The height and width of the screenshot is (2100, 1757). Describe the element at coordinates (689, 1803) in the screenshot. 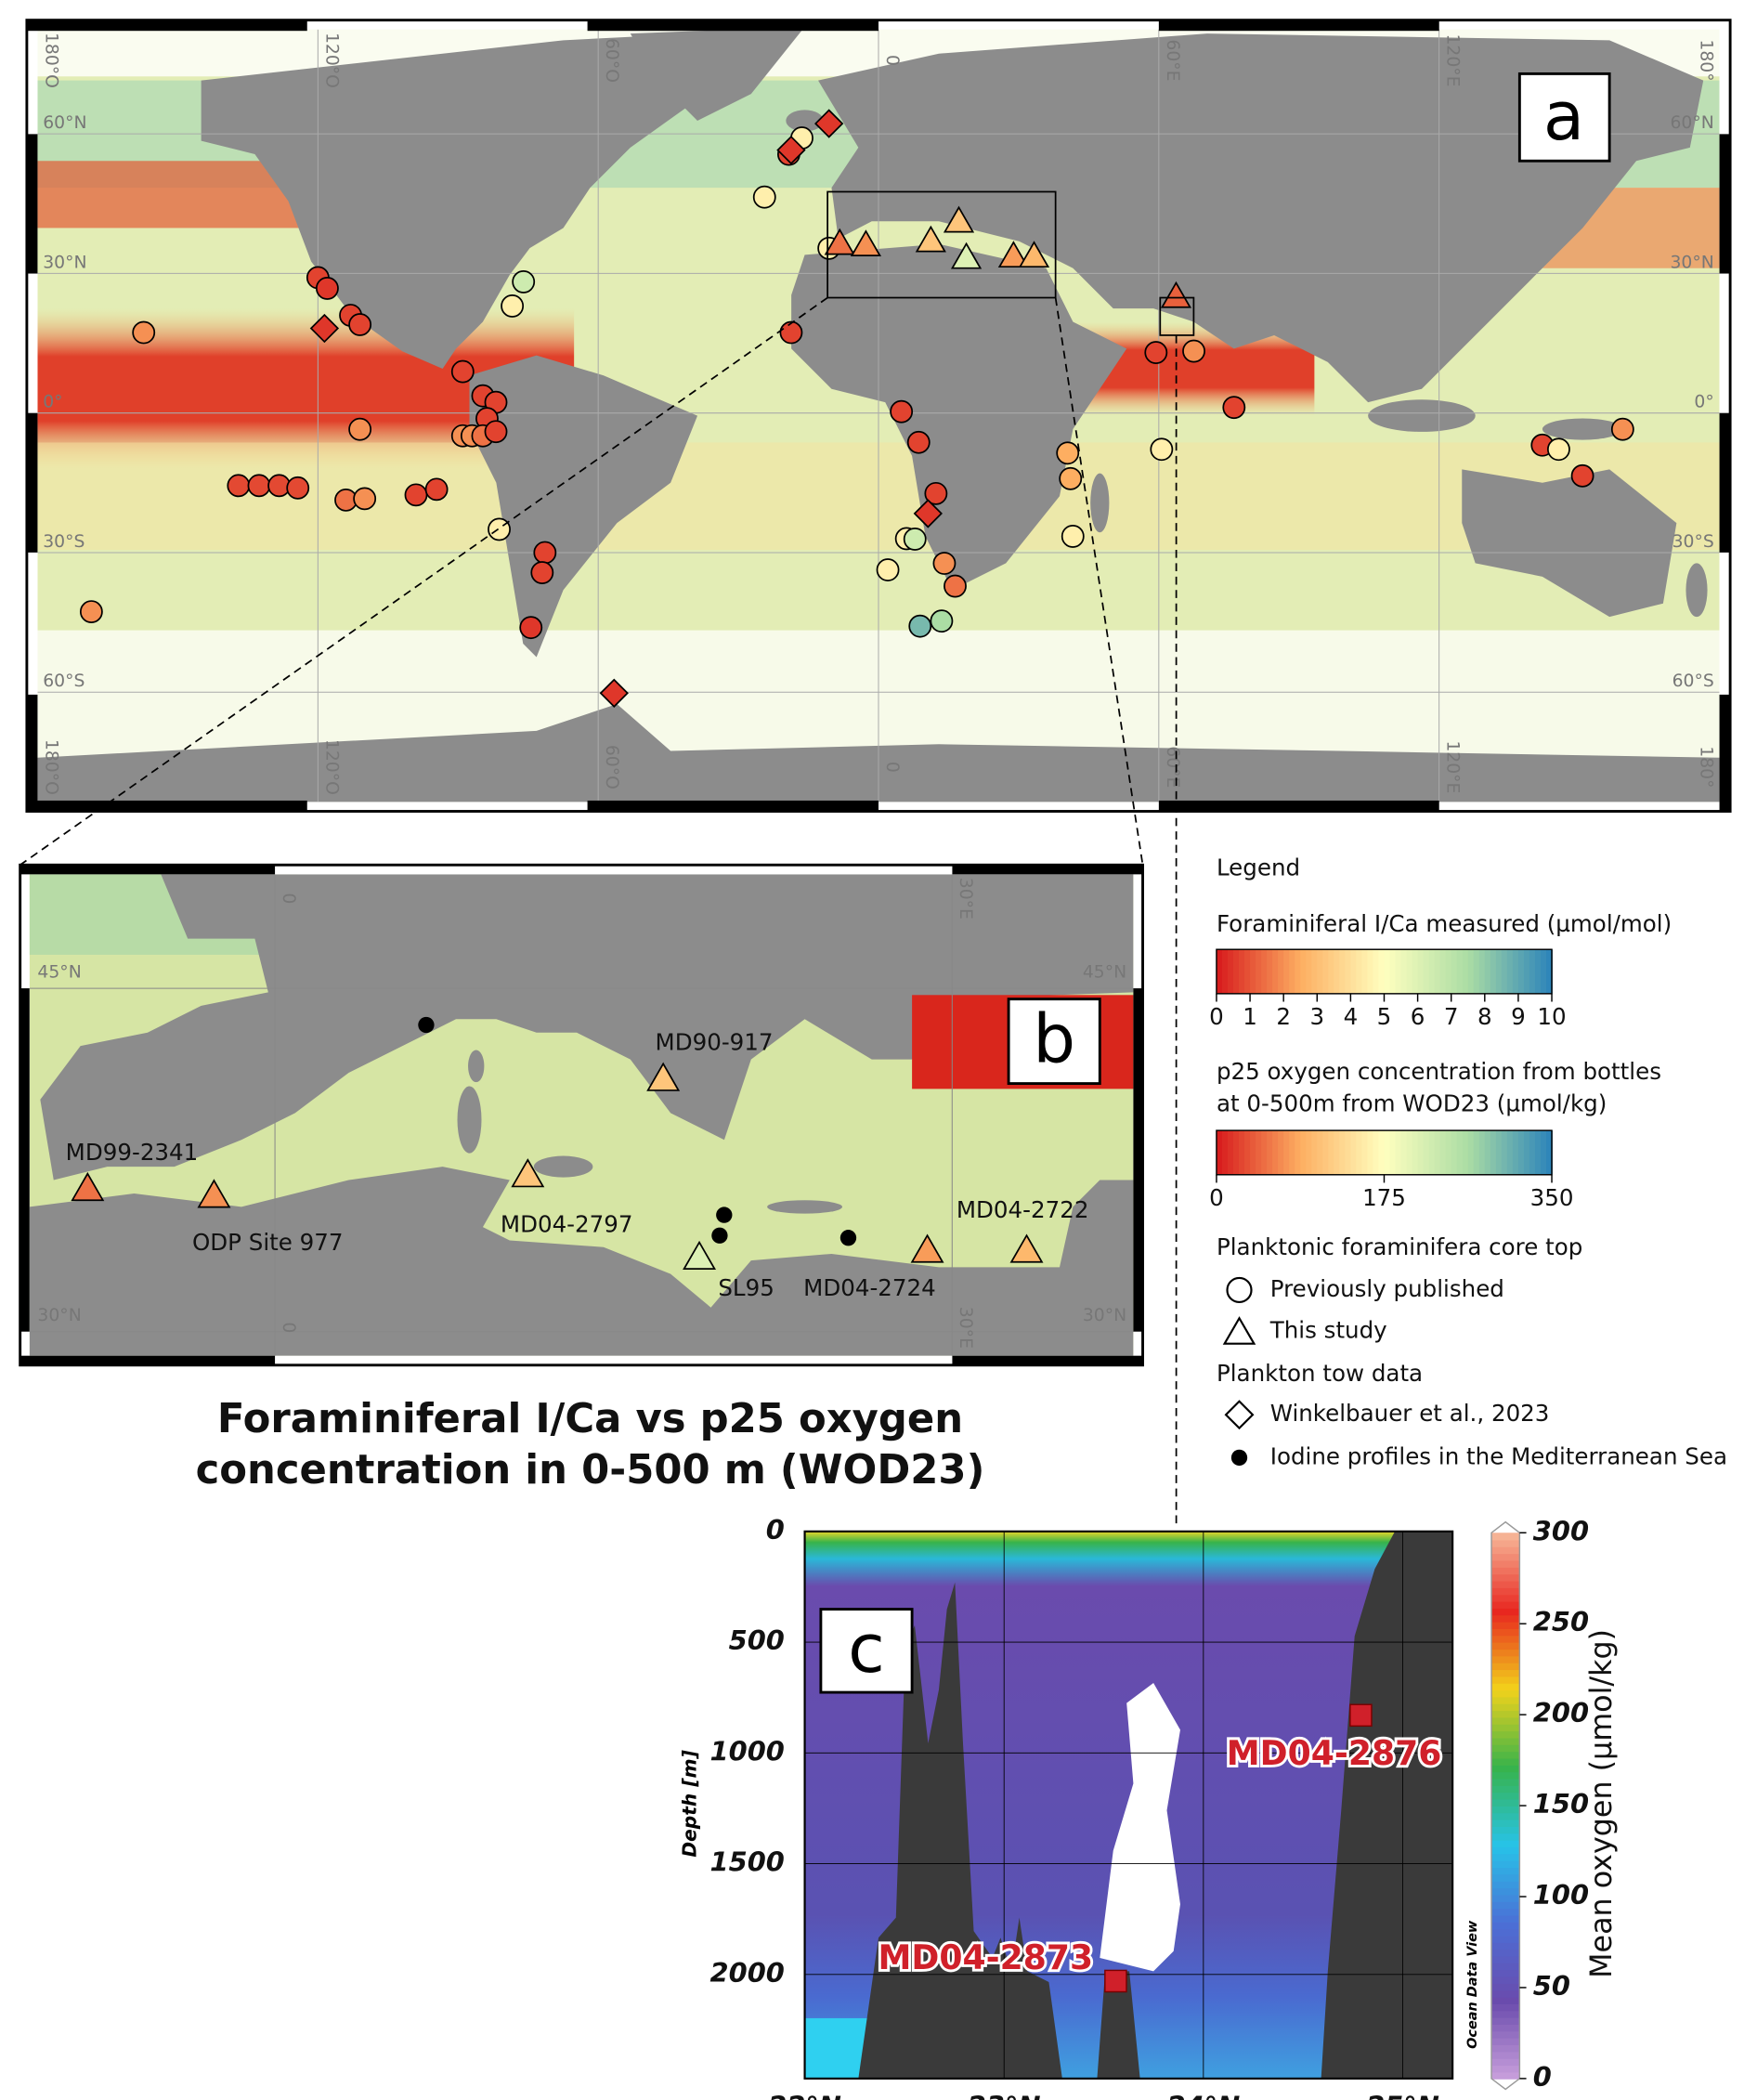

I see `y-axis-label: Depth [m]` at that location.